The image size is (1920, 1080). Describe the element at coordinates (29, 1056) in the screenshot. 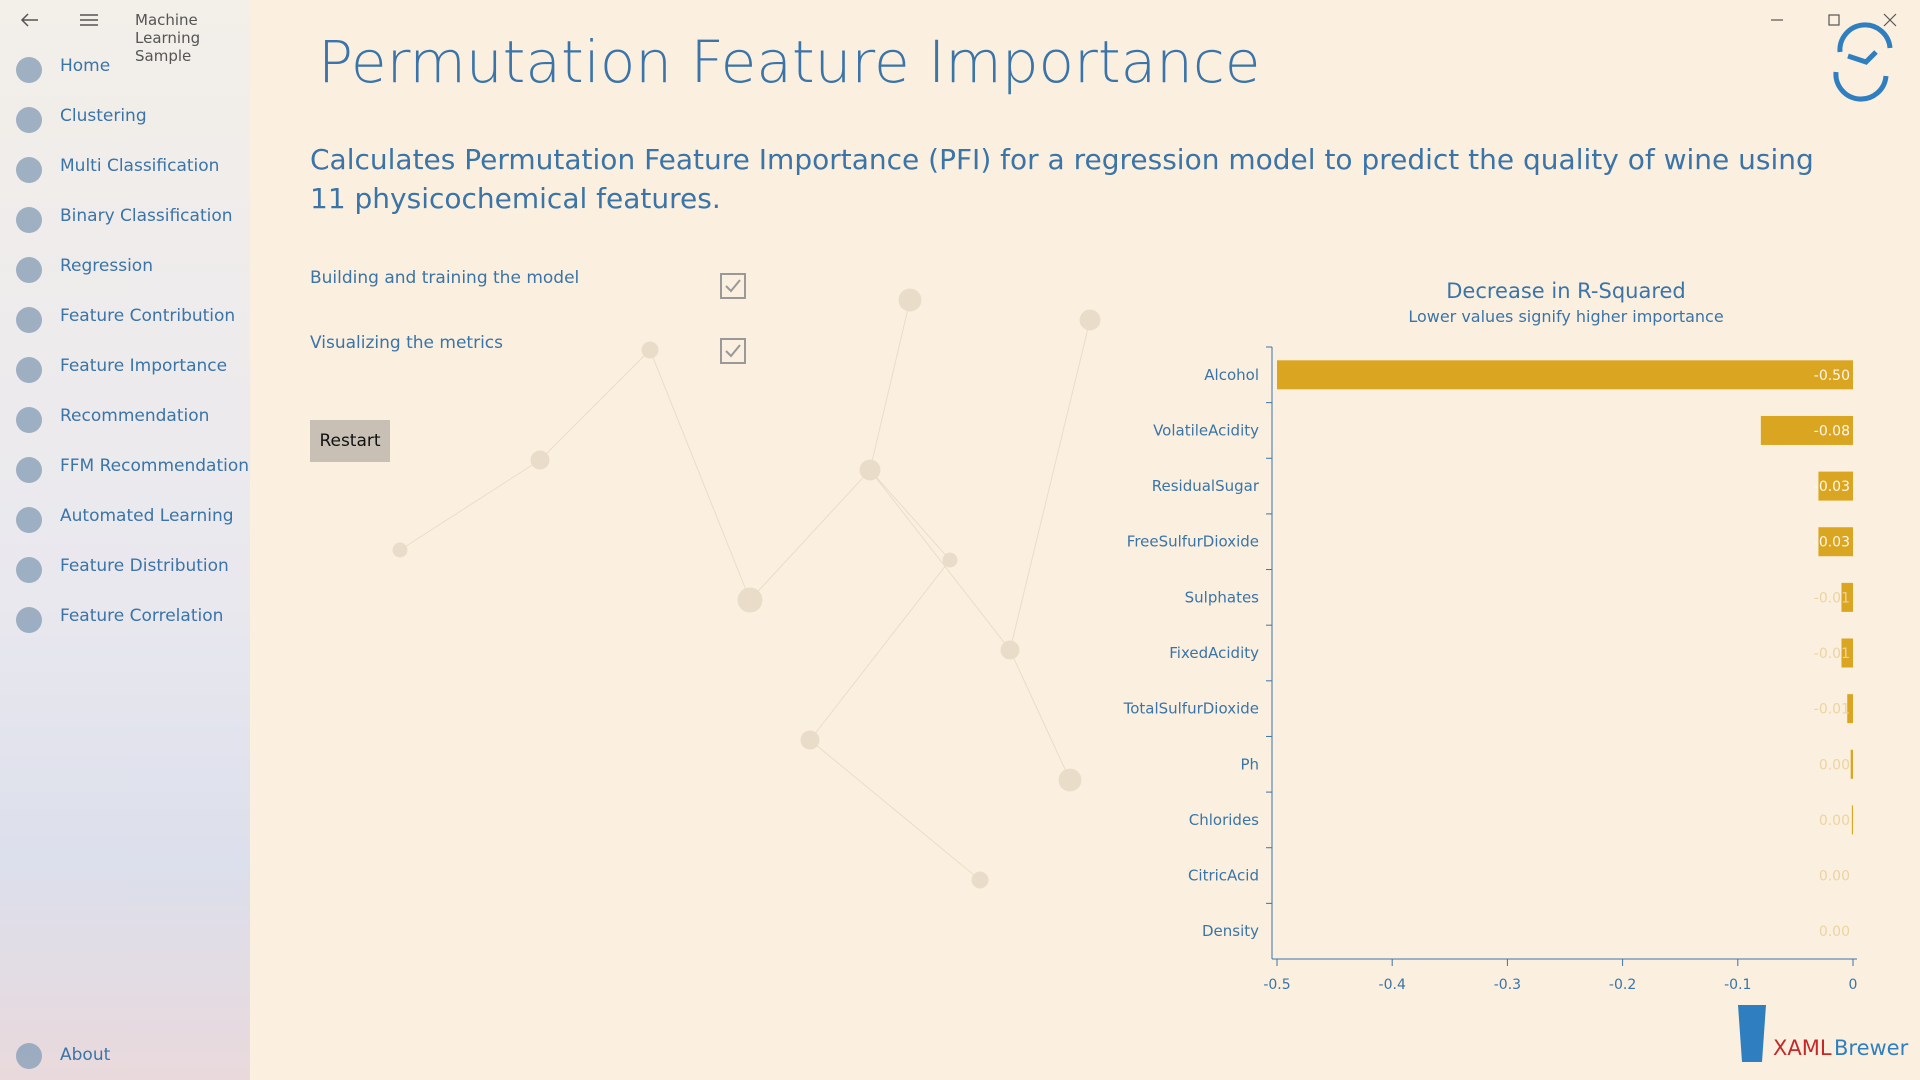

I see `about-icon` at that location.